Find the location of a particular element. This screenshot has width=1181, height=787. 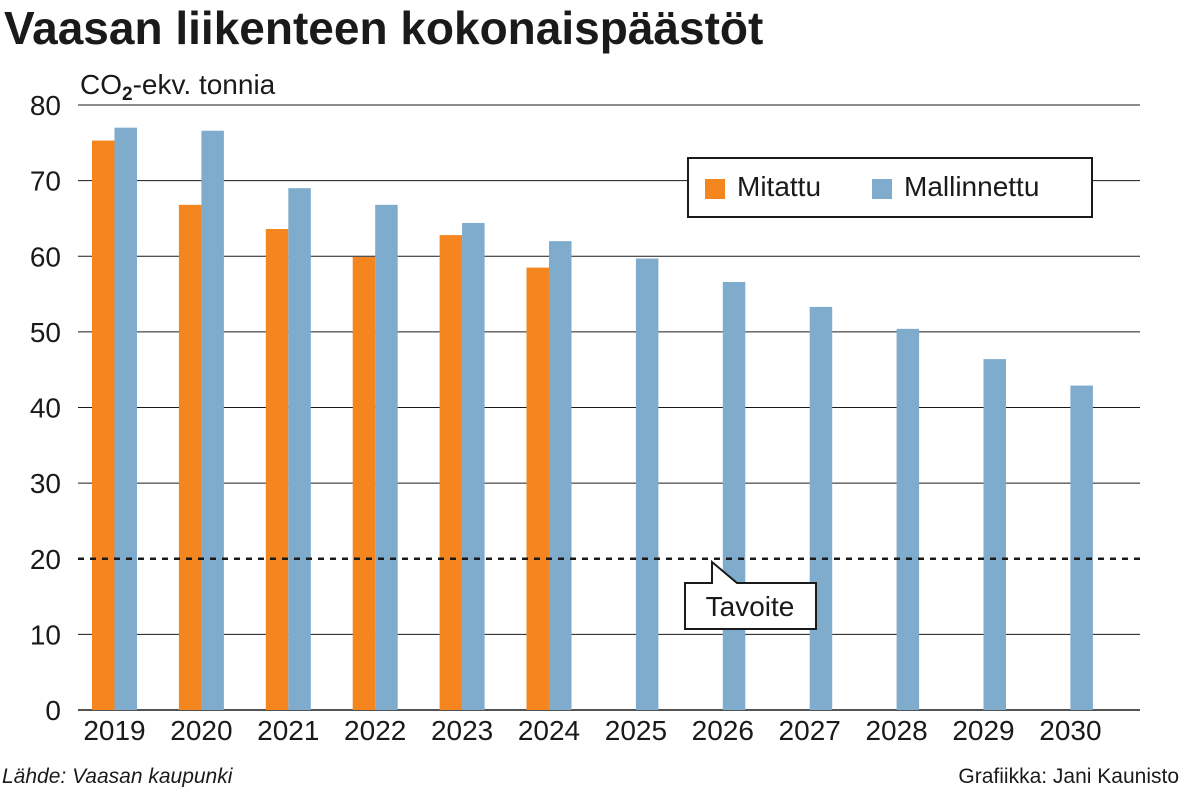

y-tick-labels: 0 10 20 30 40 50 60 70 80 is located at coordinates (45, 408).